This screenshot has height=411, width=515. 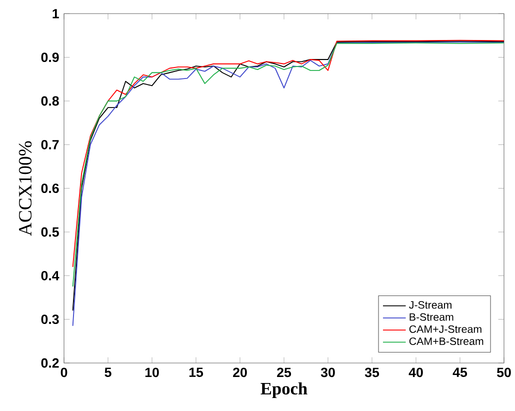 What do you see at coordinates (50, 232) in the screenshot?
I see `y-tick-label: 0.5` at bounding box center [50, 232].